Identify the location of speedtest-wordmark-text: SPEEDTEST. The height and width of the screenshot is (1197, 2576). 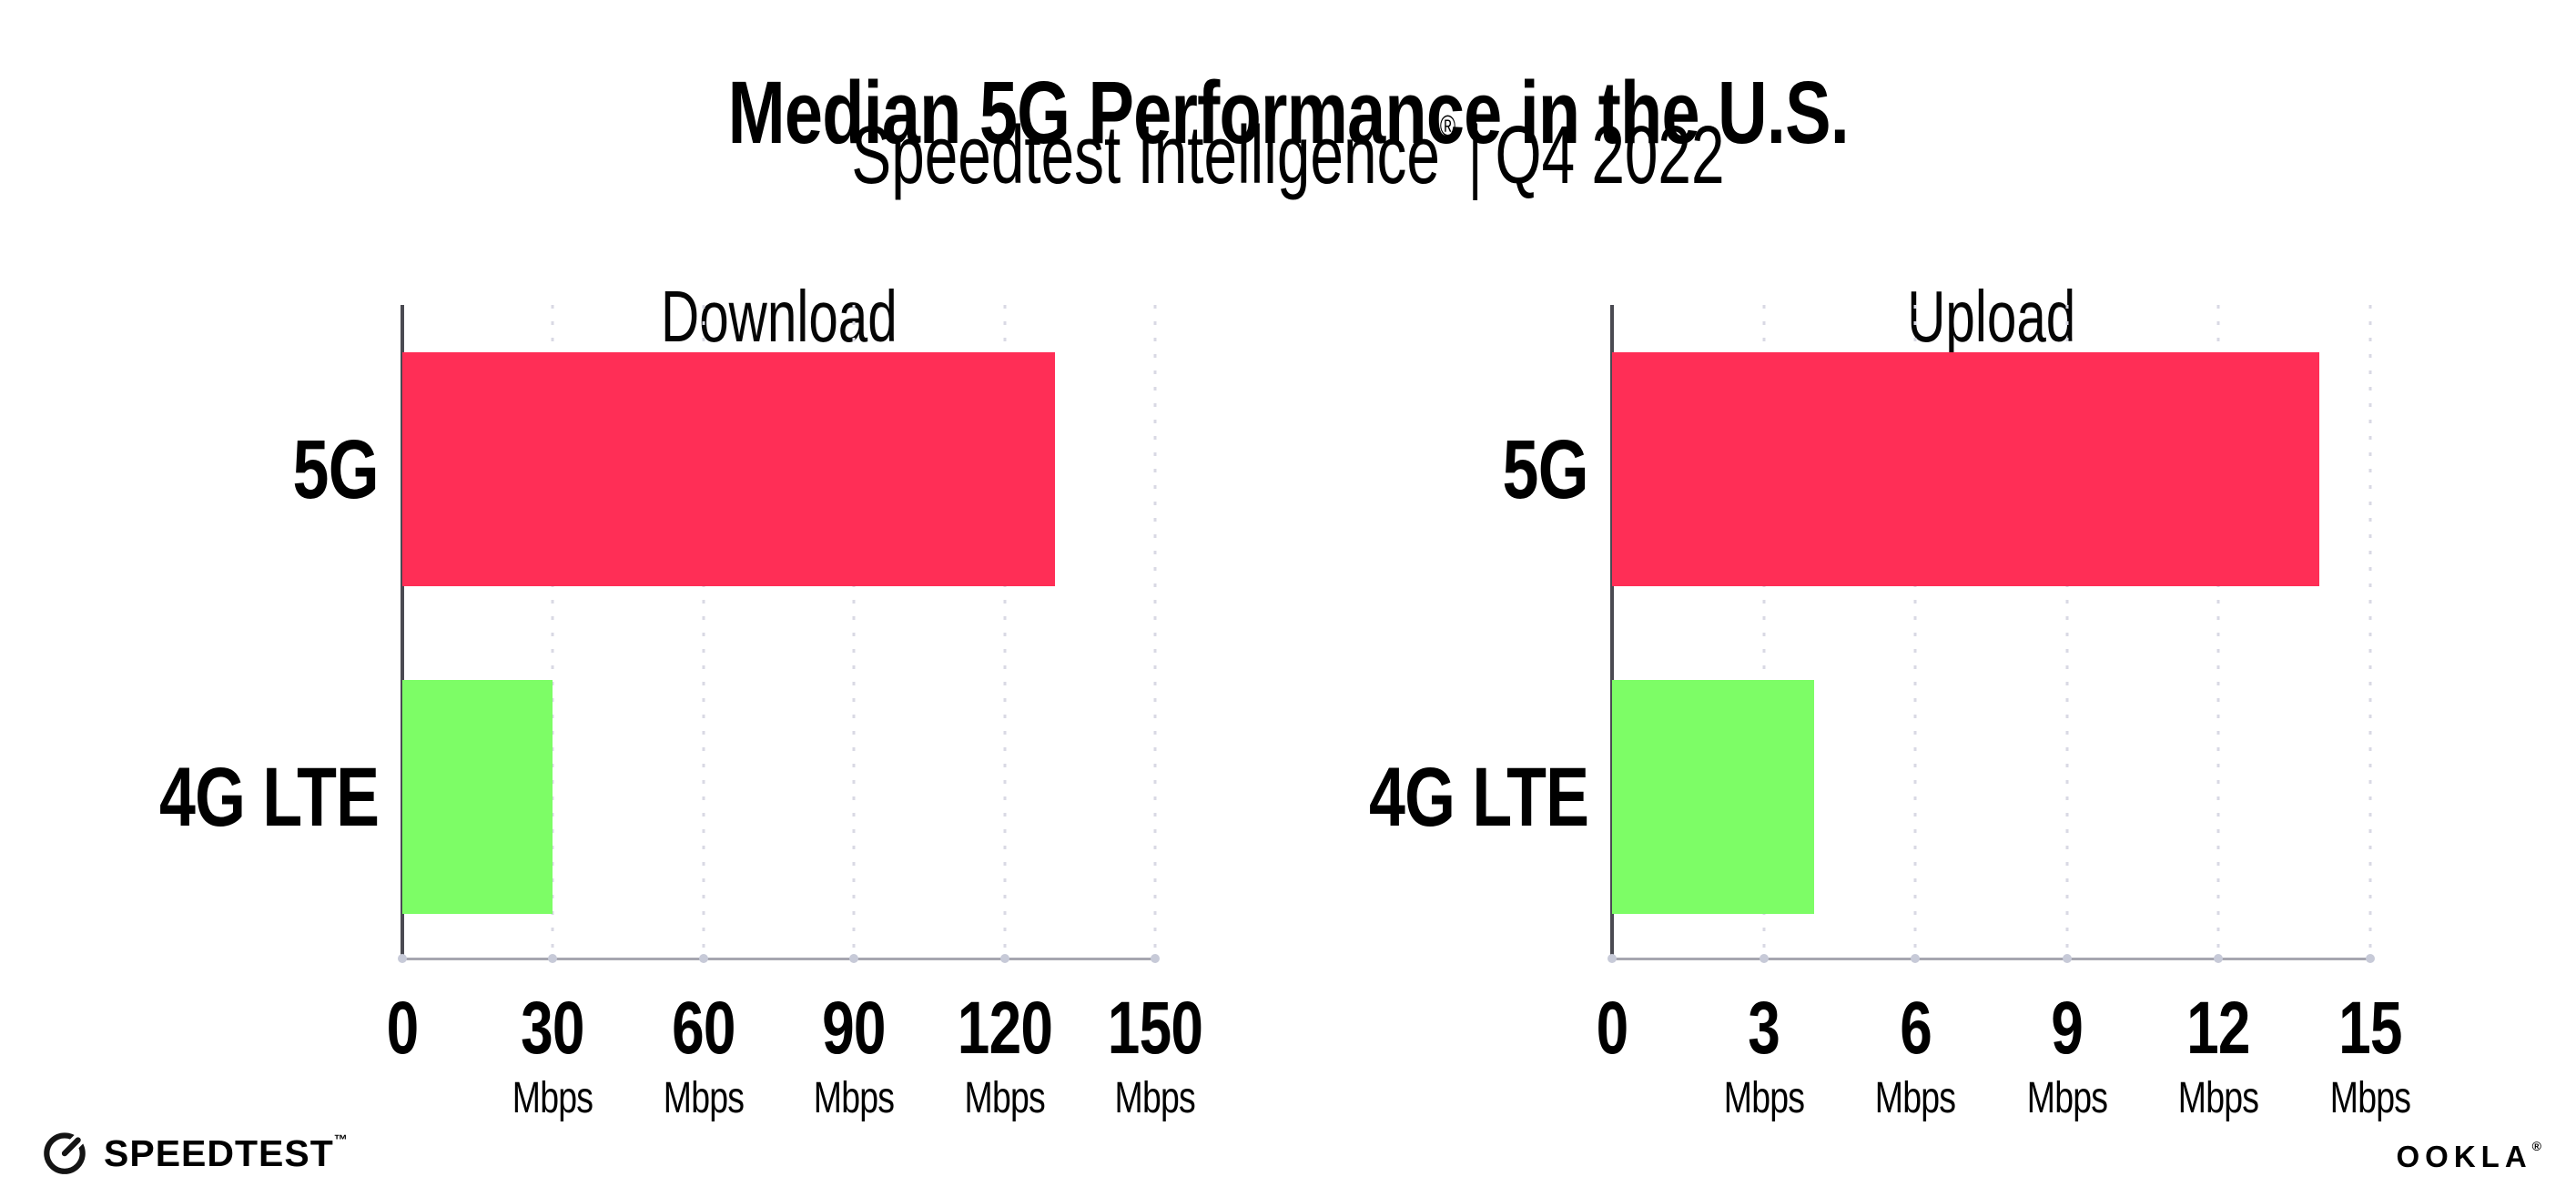
(219, 1153).